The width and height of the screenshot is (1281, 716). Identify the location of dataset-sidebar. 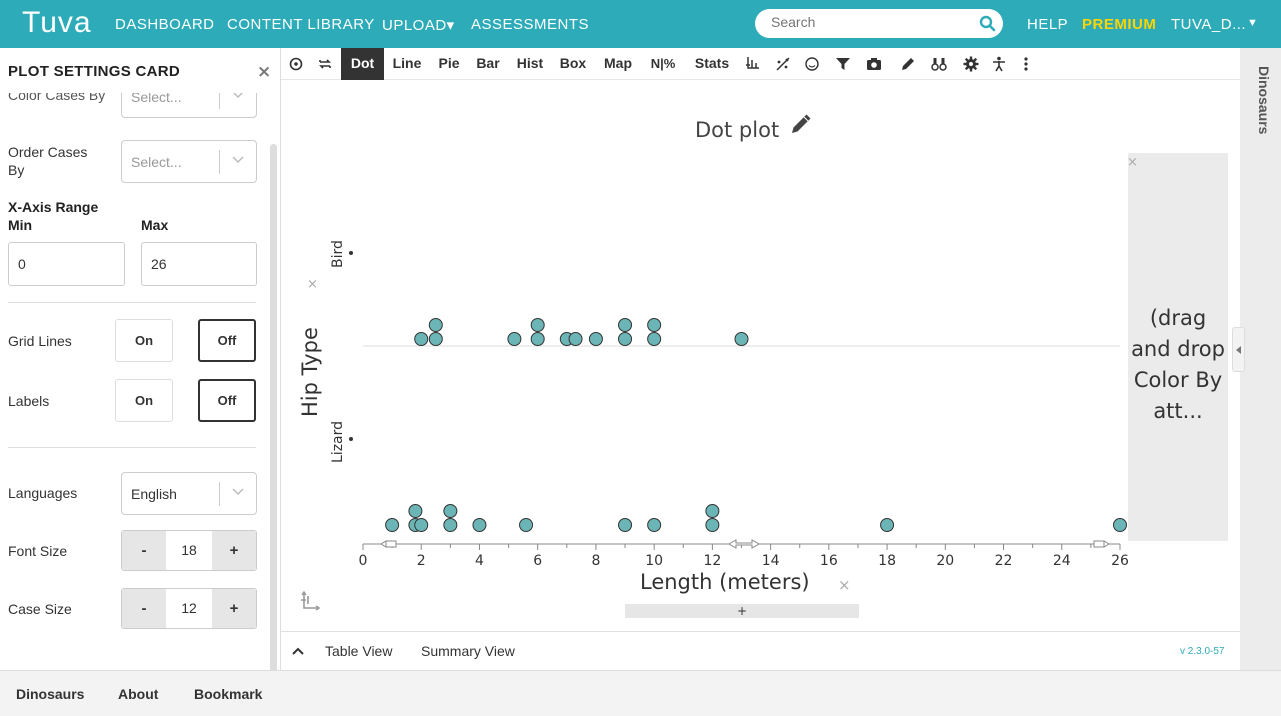
(1260, 359).